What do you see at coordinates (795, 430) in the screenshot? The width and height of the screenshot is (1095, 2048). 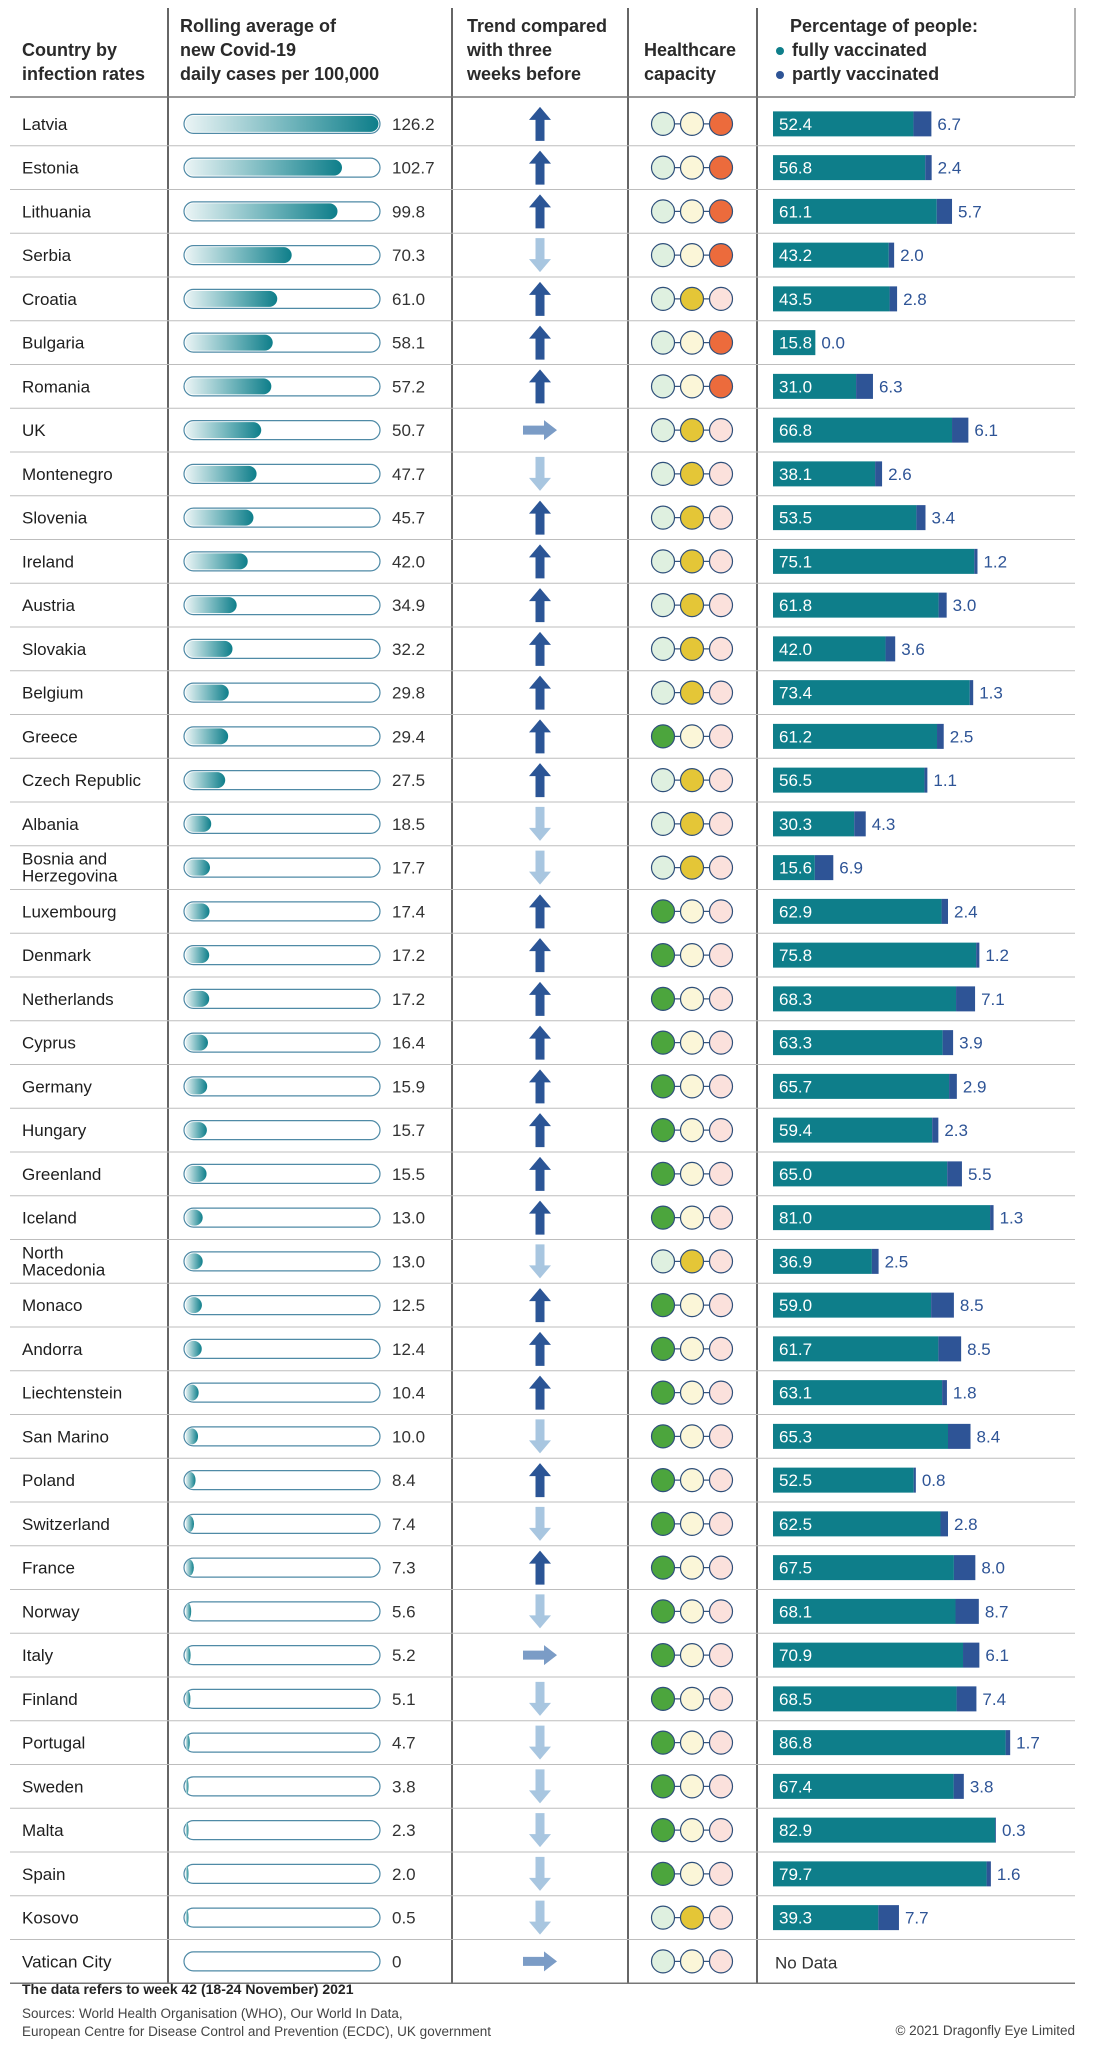 I see `fully-vaccinated-label: 66.8` at bounding box center [795, 430].